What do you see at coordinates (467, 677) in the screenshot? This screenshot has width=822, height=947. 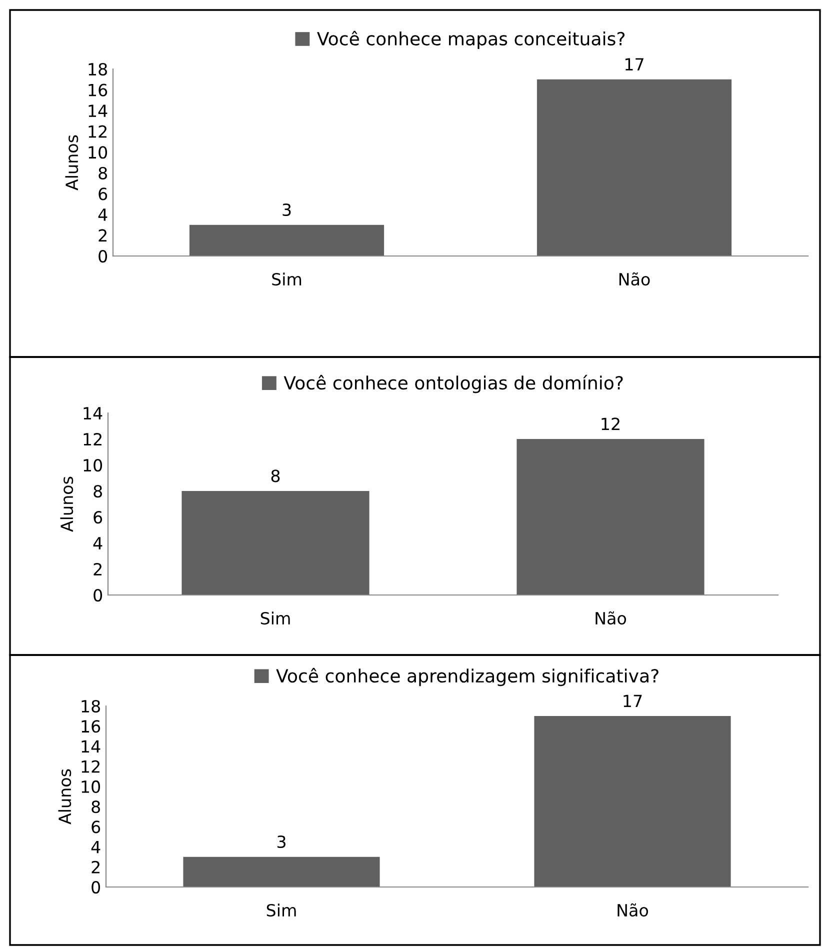 I see `legend-label: Você conhece aprendizagem significativa?` at bounding box center [467, 677].